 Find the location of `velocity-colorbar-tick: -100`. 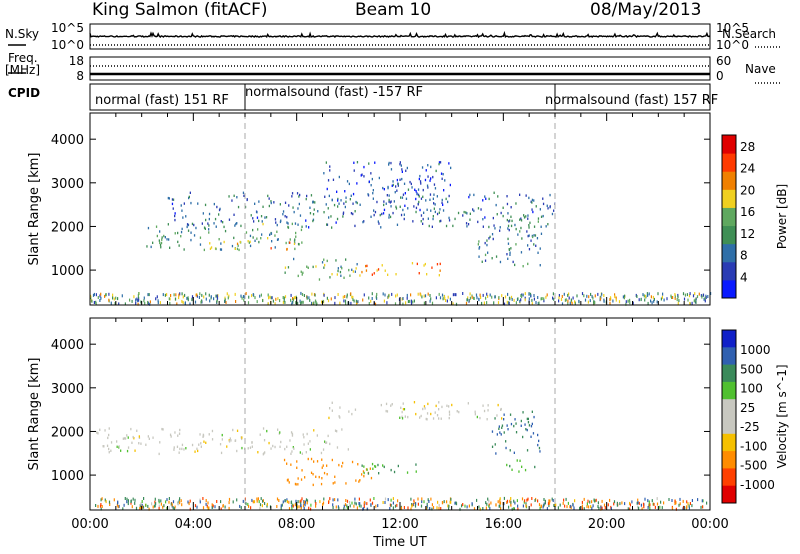

velocity-colorbar-tick: -100 is located at coordinates (753, 446).